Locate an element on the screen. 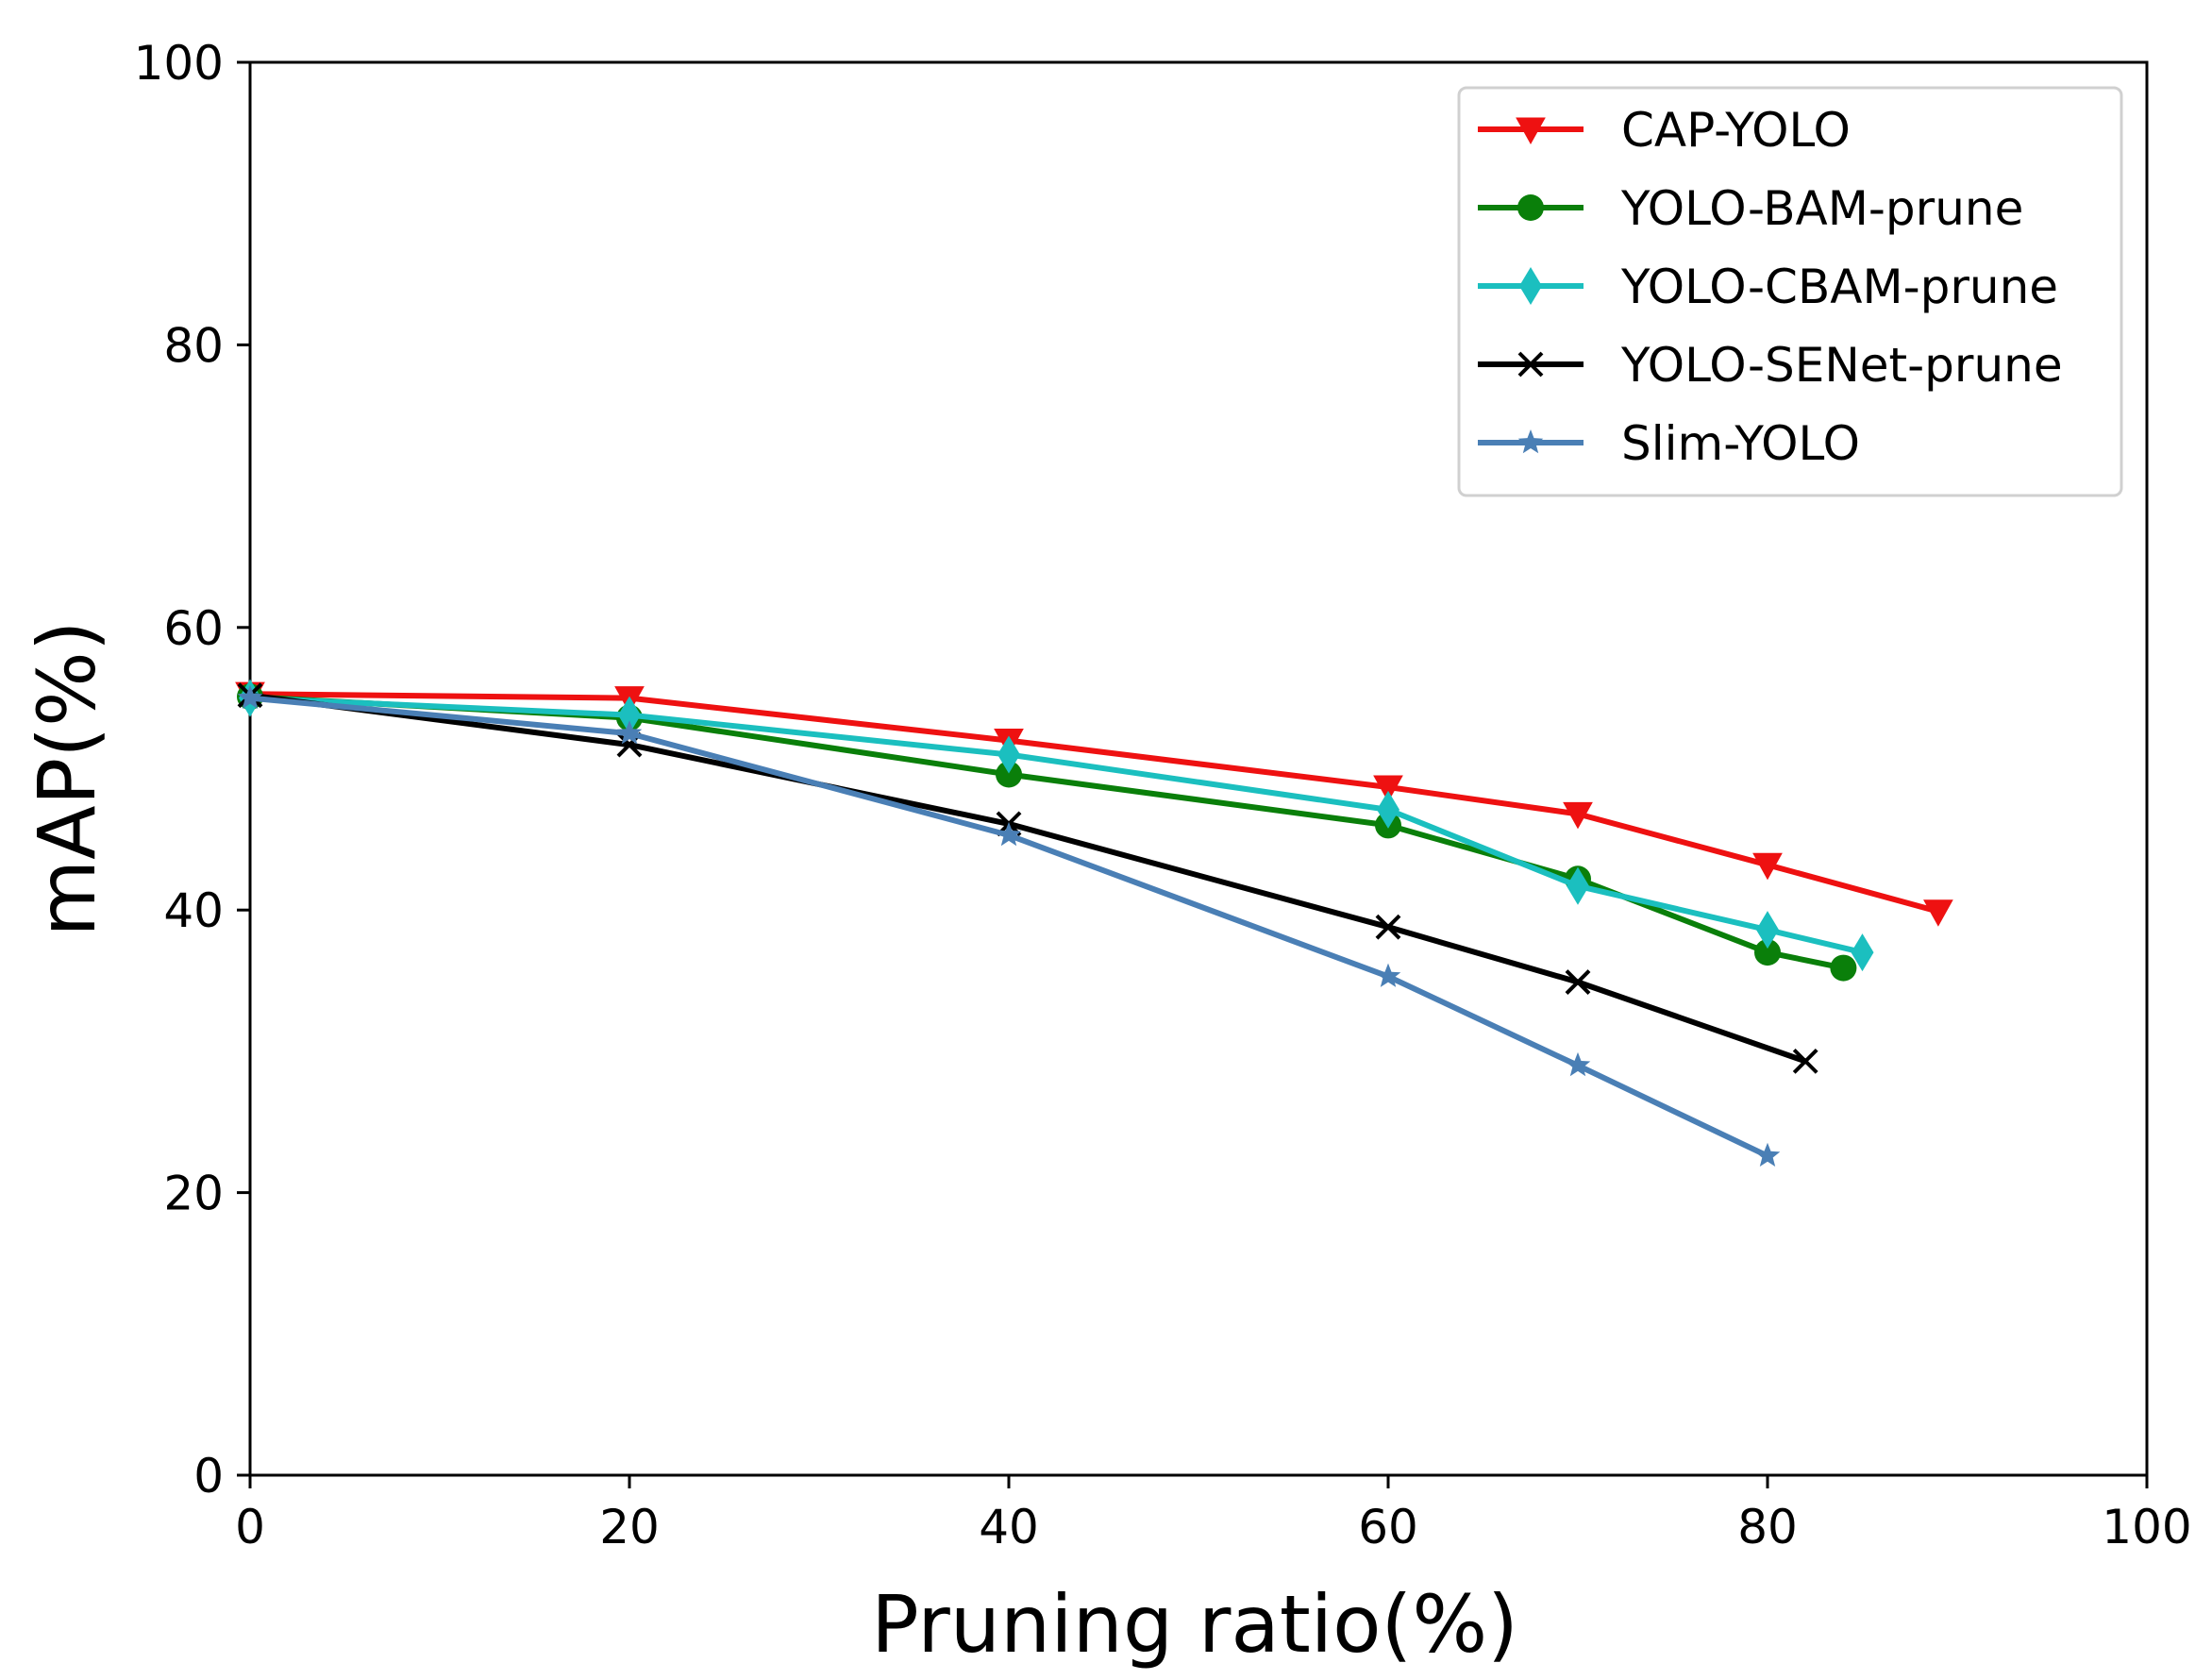 This screenshot has height=1680, width=2212. legend-item-slim-yolo: Slim-YOLO is located at coordinates (1669, 443).